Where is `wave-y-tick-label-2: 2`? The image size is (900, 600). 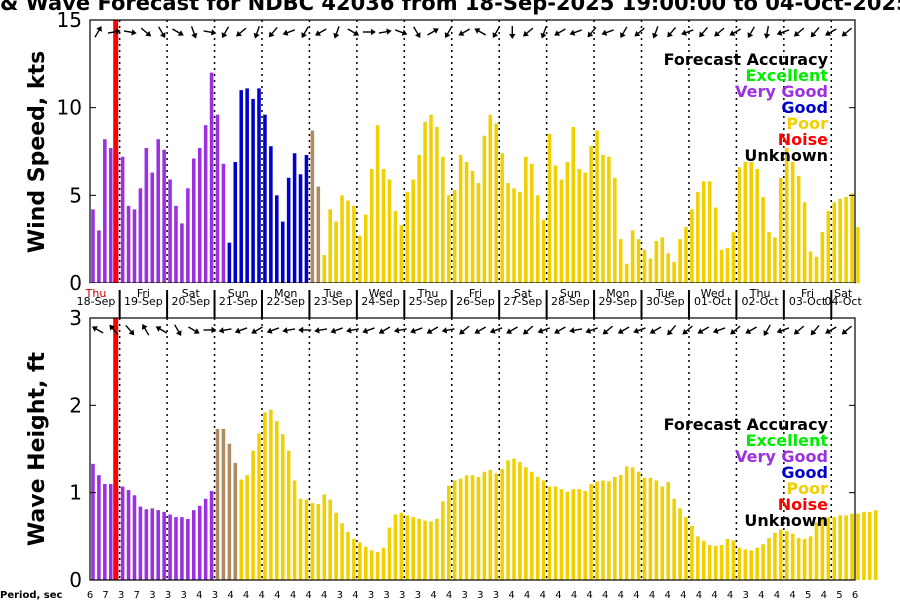 wave-y-tick-label-2: 2 is located at coordinates (75, 405).